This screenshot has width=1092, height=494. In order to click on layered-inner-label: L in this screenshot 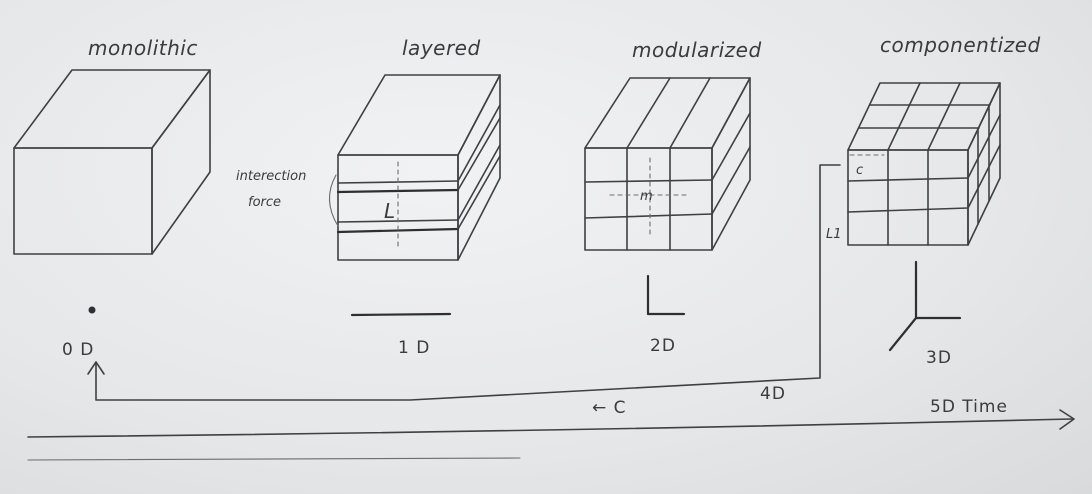, I will do `click(390, 211)`.